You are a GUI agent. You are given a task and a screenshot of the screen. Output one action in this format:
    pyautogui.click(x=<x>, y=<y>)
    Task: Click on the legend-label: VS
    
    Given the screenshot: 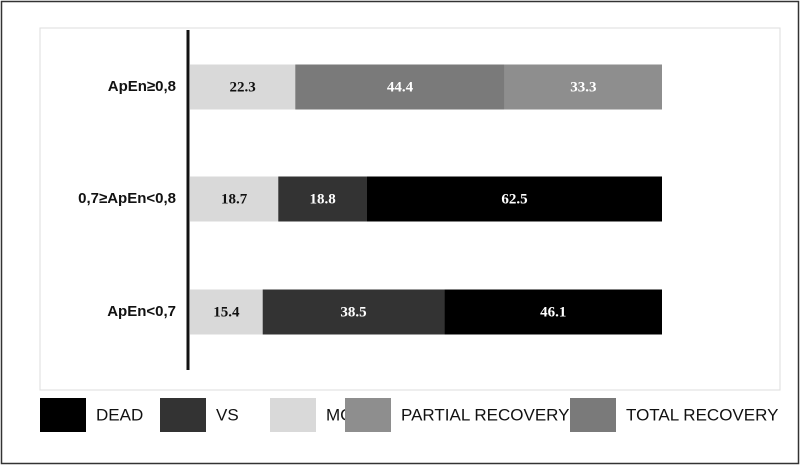 What is the action you would take?
    pyautogui.click(x=227, y=414)
    